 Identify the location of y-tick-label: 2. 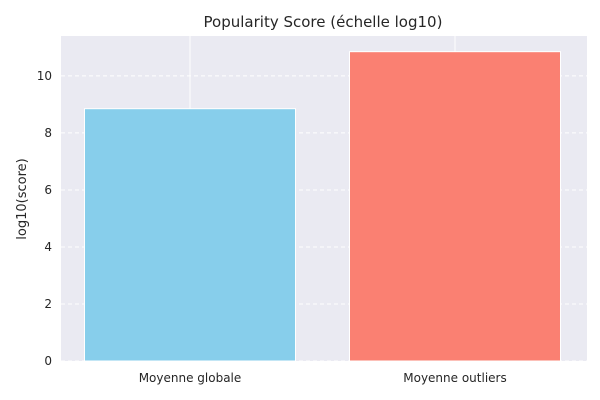
(48, 304).